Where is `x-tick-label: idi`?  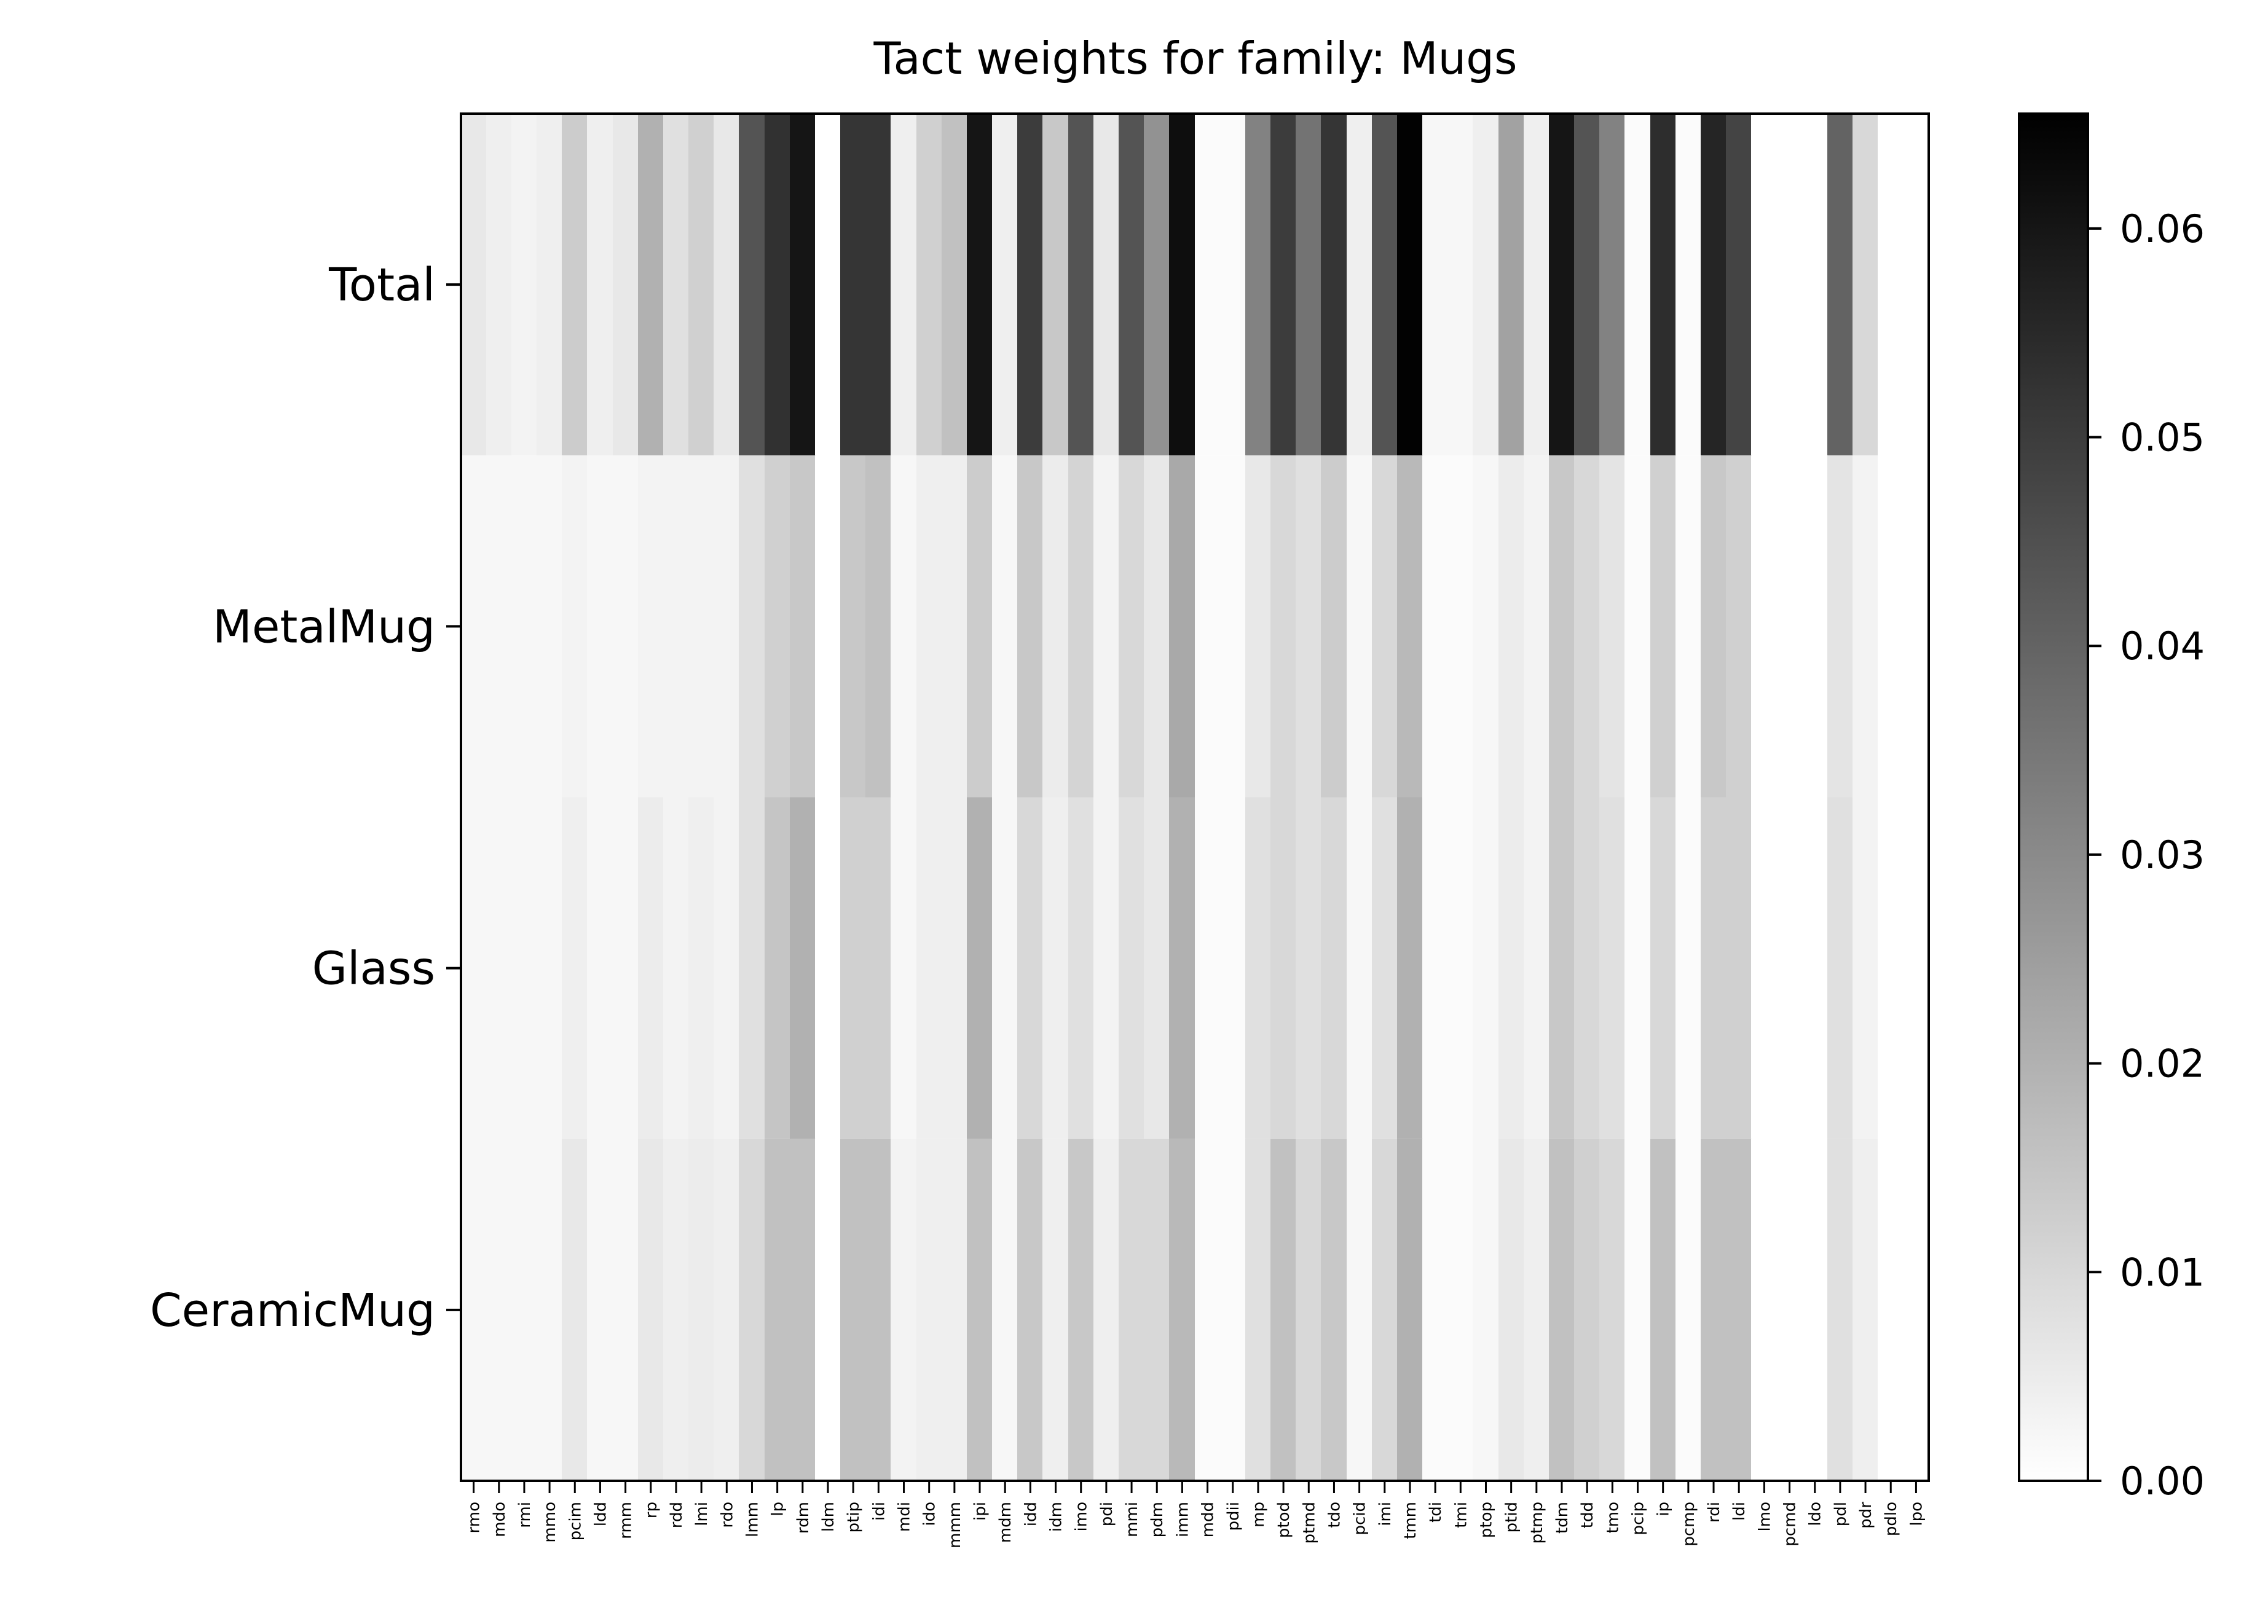 x-tick-label: idi is located at coordinates (879, 1512).